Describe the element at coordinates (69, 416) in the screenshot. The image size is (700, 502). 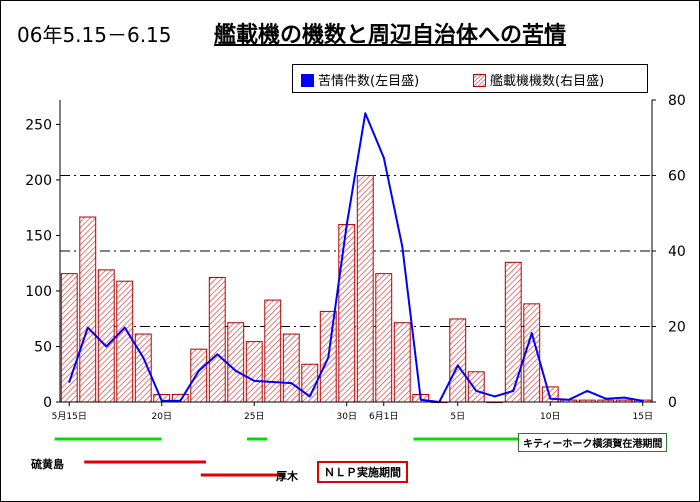
I see `x-tick-label-0: 5月15日` at that location.